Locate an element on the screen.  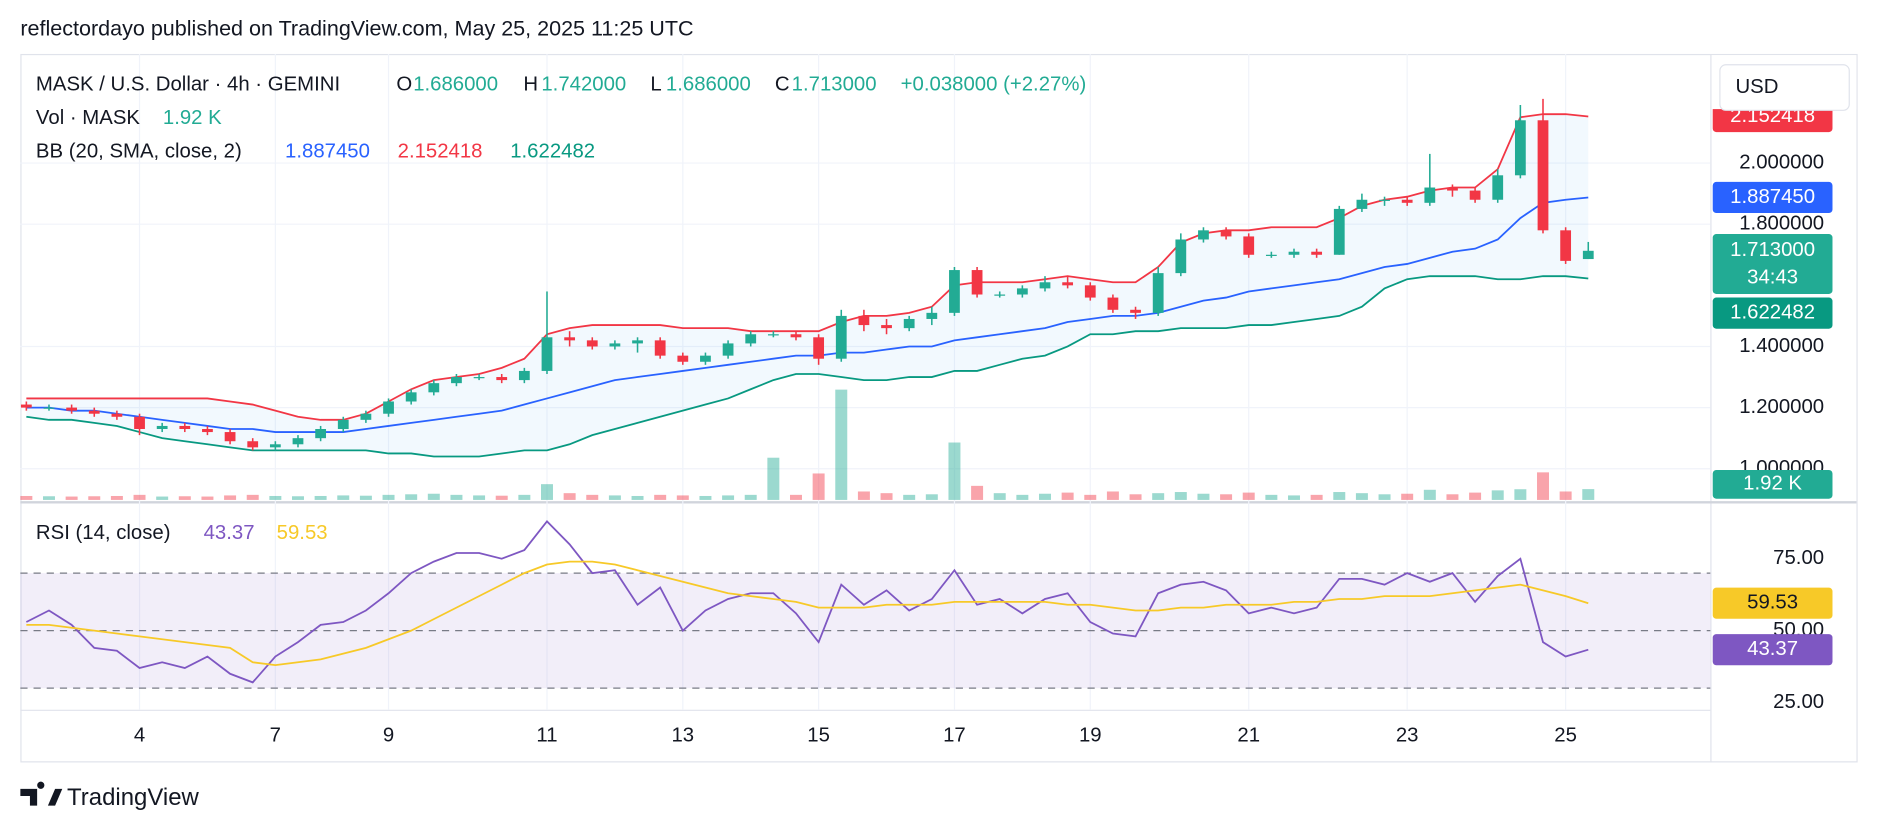
volume-title: Vol · MASK is located at coordinates (88, 118).